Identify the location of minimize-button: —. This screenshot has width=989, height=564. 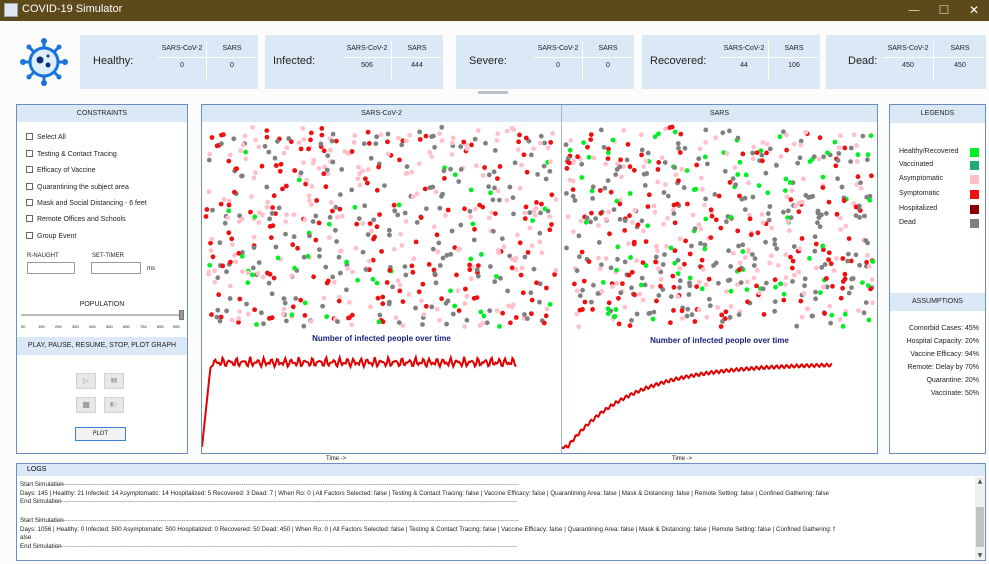
(914, 10).